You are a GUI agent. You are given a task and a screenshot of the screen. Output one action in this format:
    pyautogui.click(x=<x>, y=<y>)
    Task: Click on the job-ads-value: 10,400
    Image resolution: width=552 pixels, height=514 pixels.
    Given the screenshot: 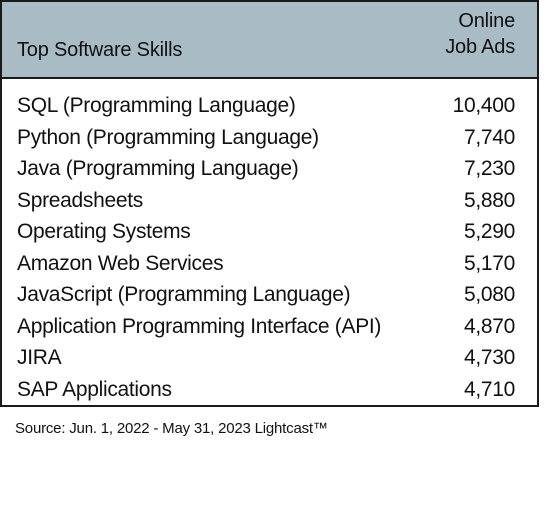 What is the action you would take?
    pyautogui.click(x=484, y=105)
    